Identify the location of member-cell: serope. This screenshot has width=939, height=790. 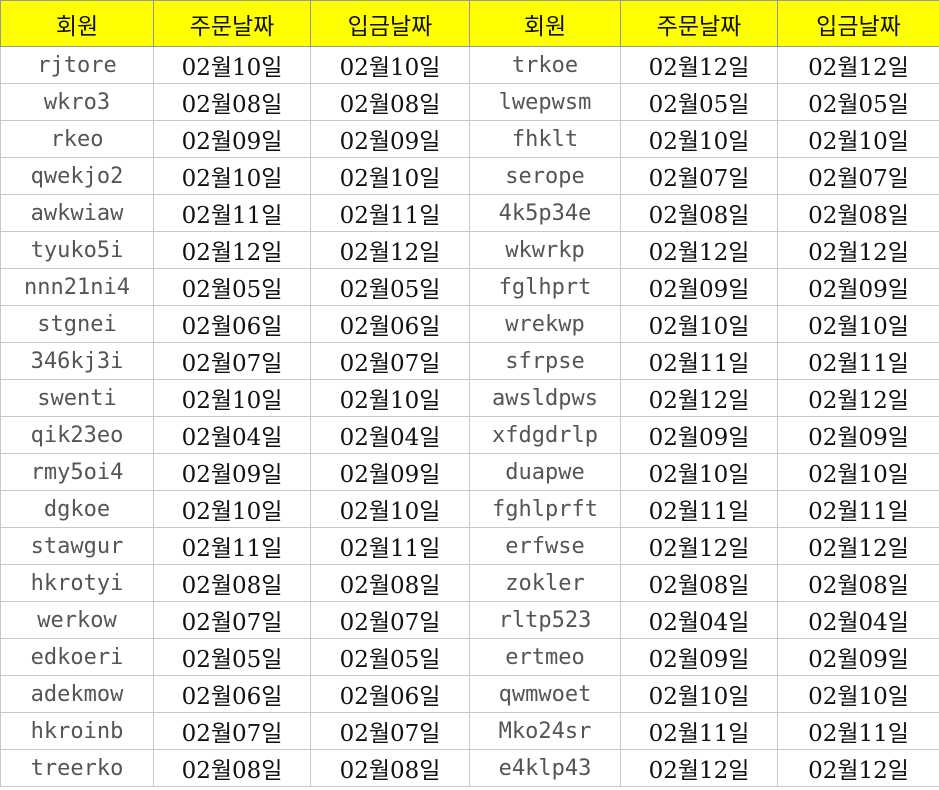
(545, 176).